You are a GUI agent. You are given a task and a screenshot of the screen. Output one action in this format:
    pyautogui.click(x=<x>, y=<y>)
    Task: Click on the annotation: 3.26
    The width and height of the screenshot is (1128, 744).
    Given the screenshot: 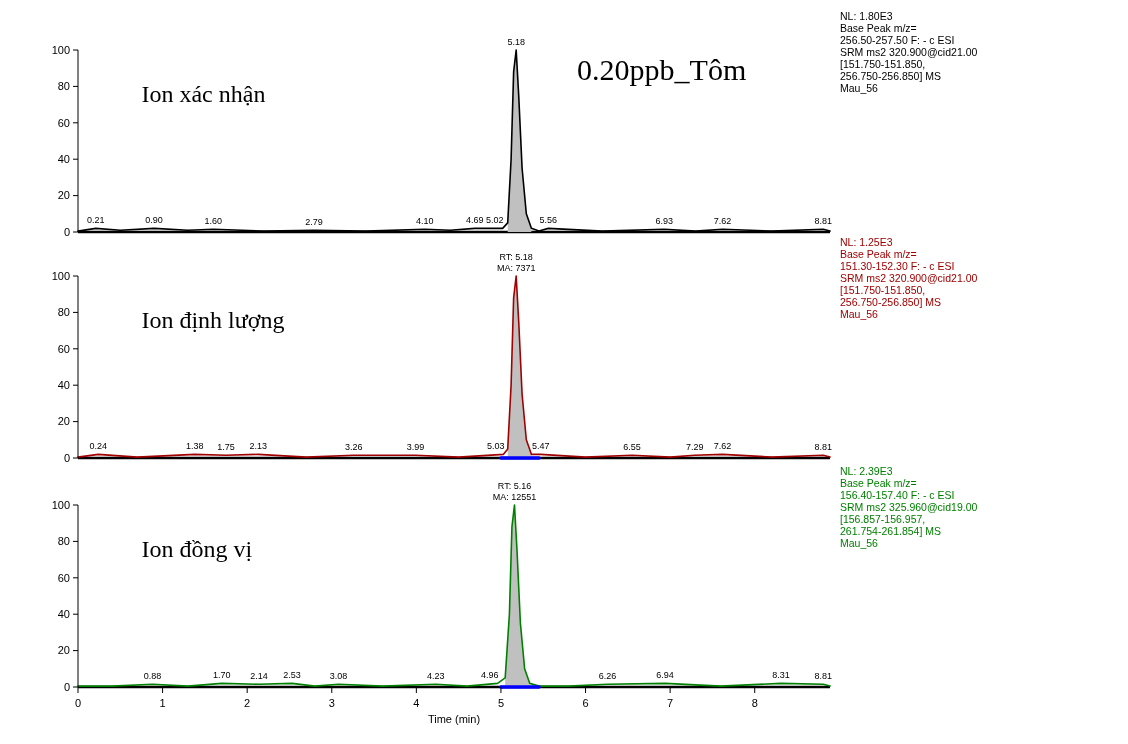 What is the action you would take?
    pyautogui.click(x=354, y=447)
    